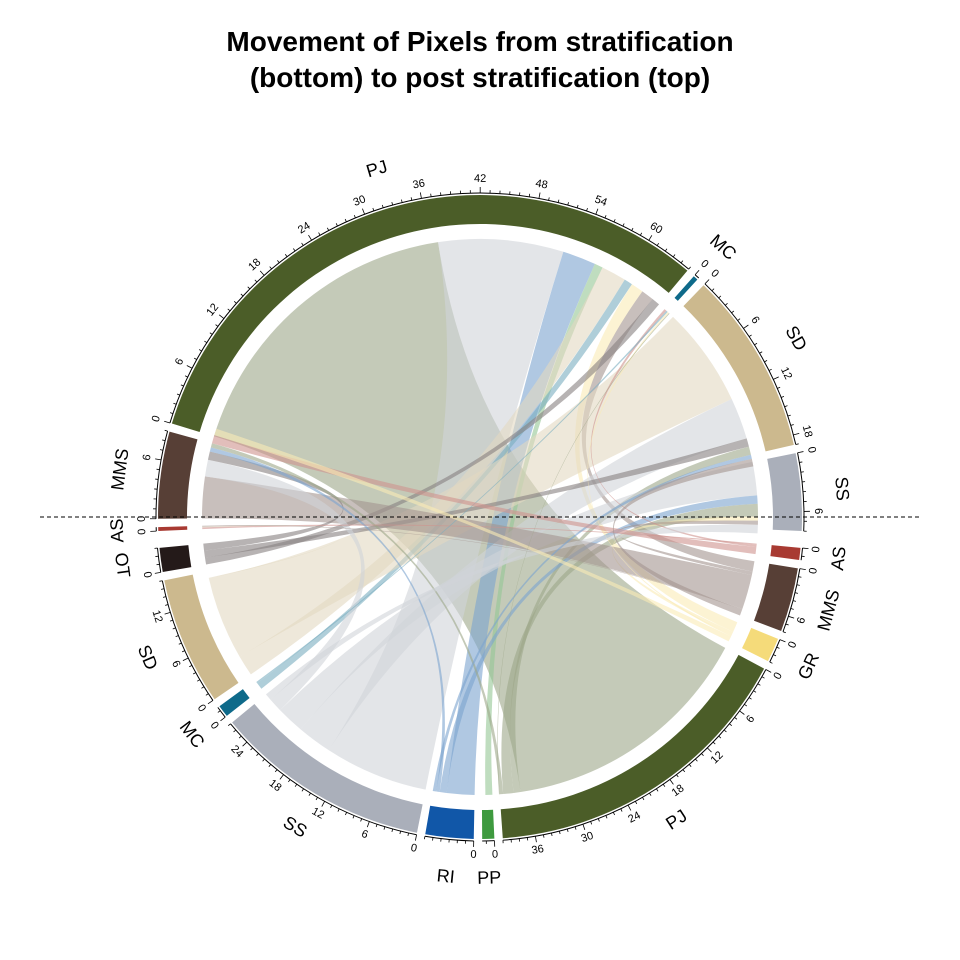 This screenshot has height=960, width=960. I want to click on bottom-sector-ss-axis, so click(323, 779).